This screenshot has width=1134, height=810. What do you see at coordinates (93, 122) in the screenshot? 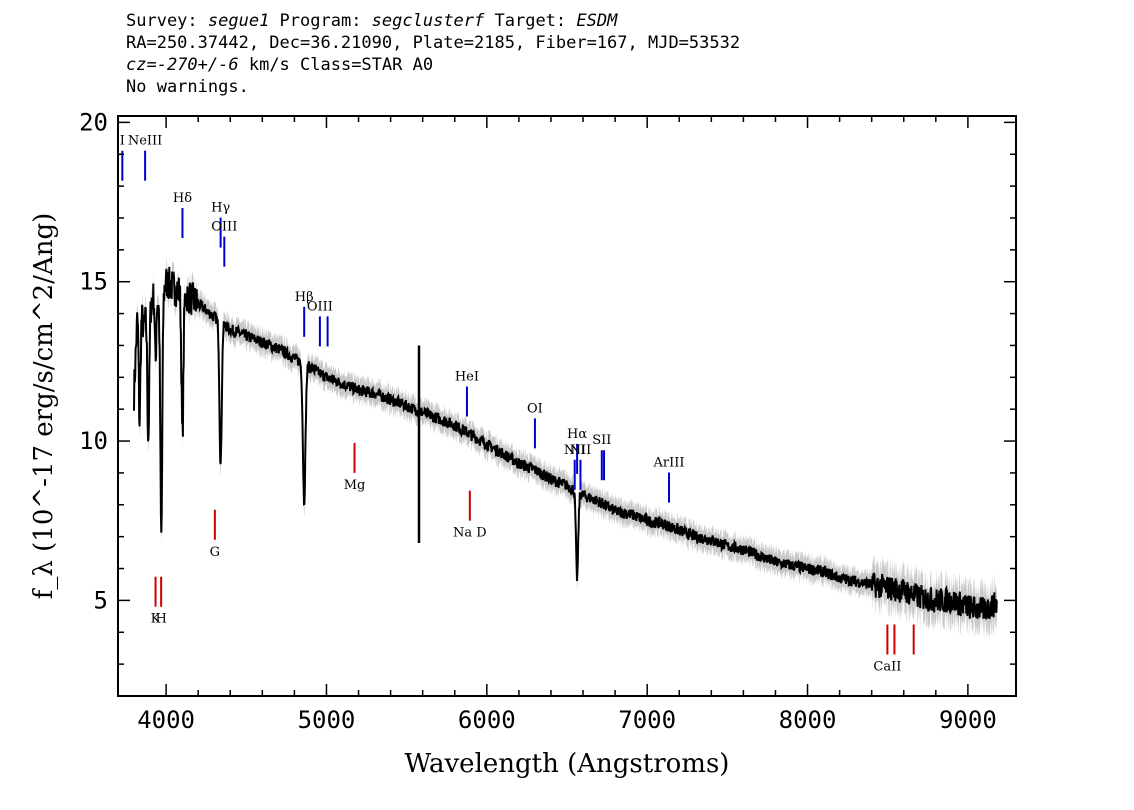
I see `y-tick-label-3: 20` at bounding box center [93, 122].